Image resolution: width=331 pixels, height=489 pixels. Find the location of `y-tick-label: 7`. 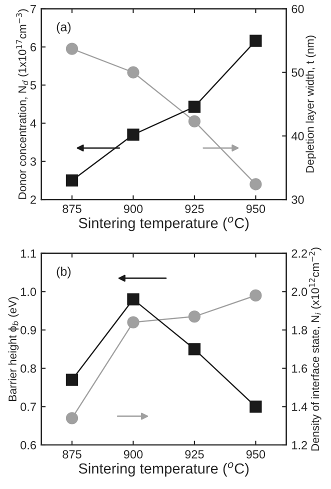

y-tick-label: 7 is located at coordinates (33, 9).